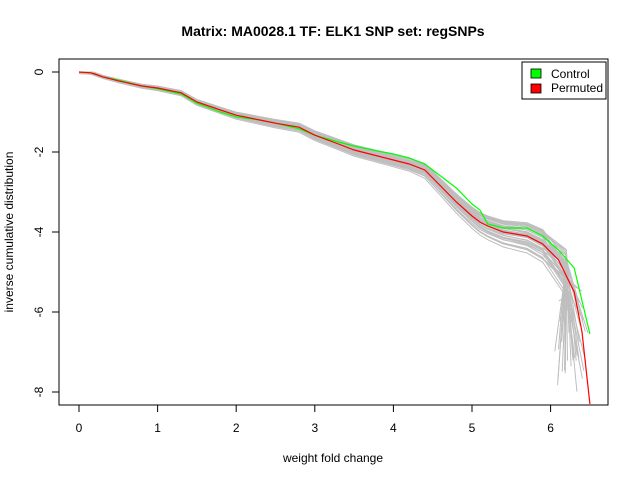 This screenshot has height=480, width=640. What do you see at coordinates (577, 88) in the screenshot?
I see `legend-label-permuted: Permuted` at bounding box center [577, 88].